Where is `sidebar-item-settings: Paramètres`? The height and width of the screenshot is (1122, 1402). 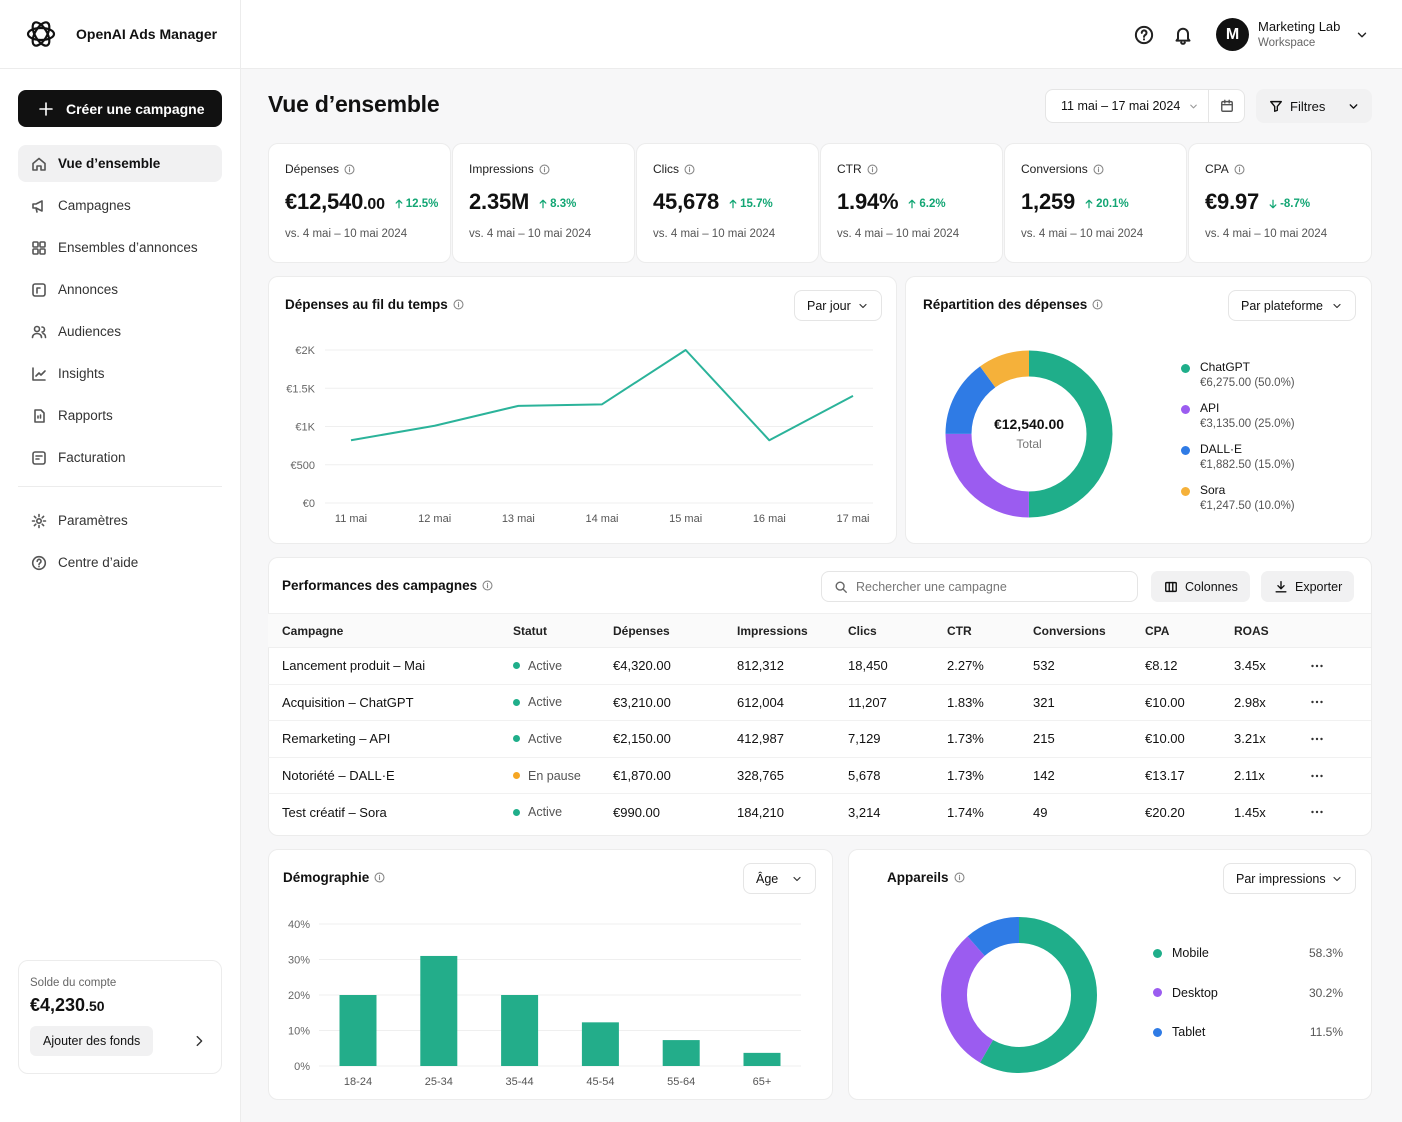 sidebar-item-settings: Paramètres is located at coordinates (120, 520).